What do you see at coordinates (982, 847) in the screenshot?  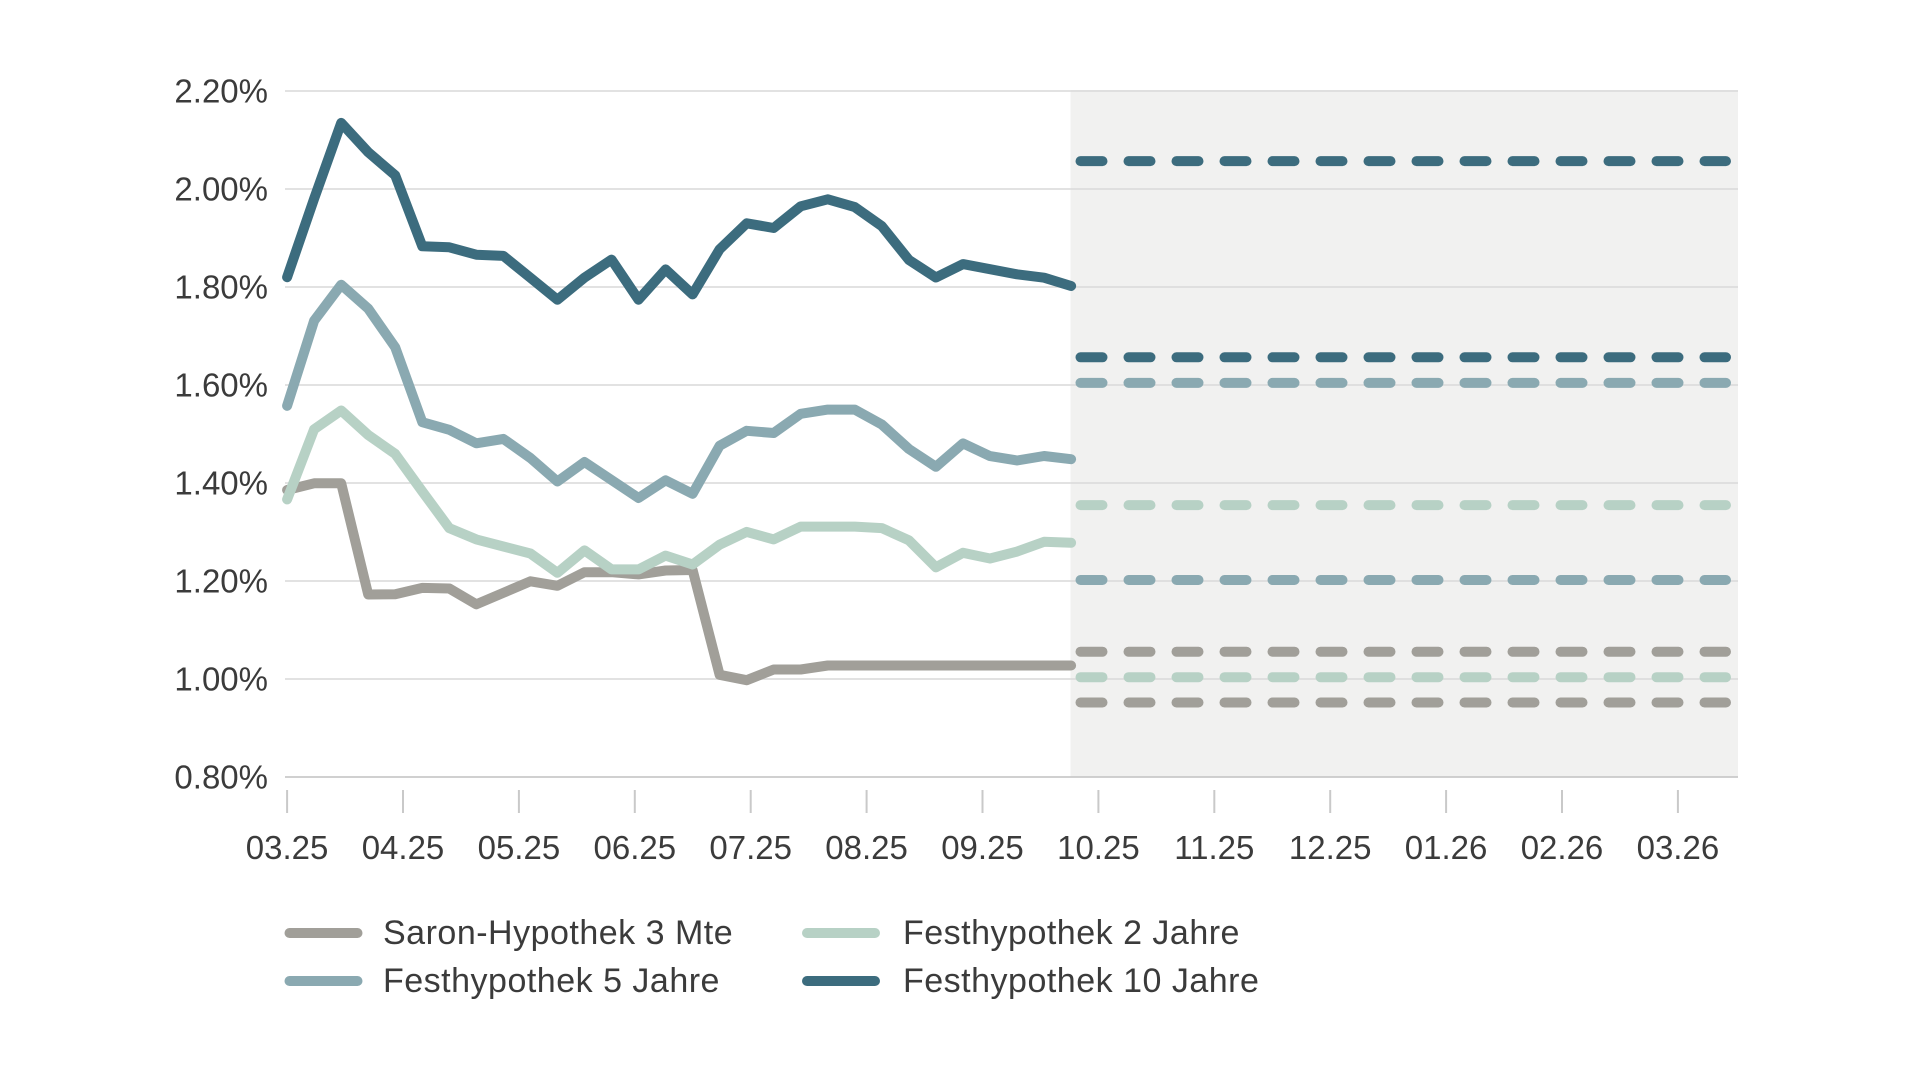 I see `svg-text: 09.25` at bounding box center [982, 847].